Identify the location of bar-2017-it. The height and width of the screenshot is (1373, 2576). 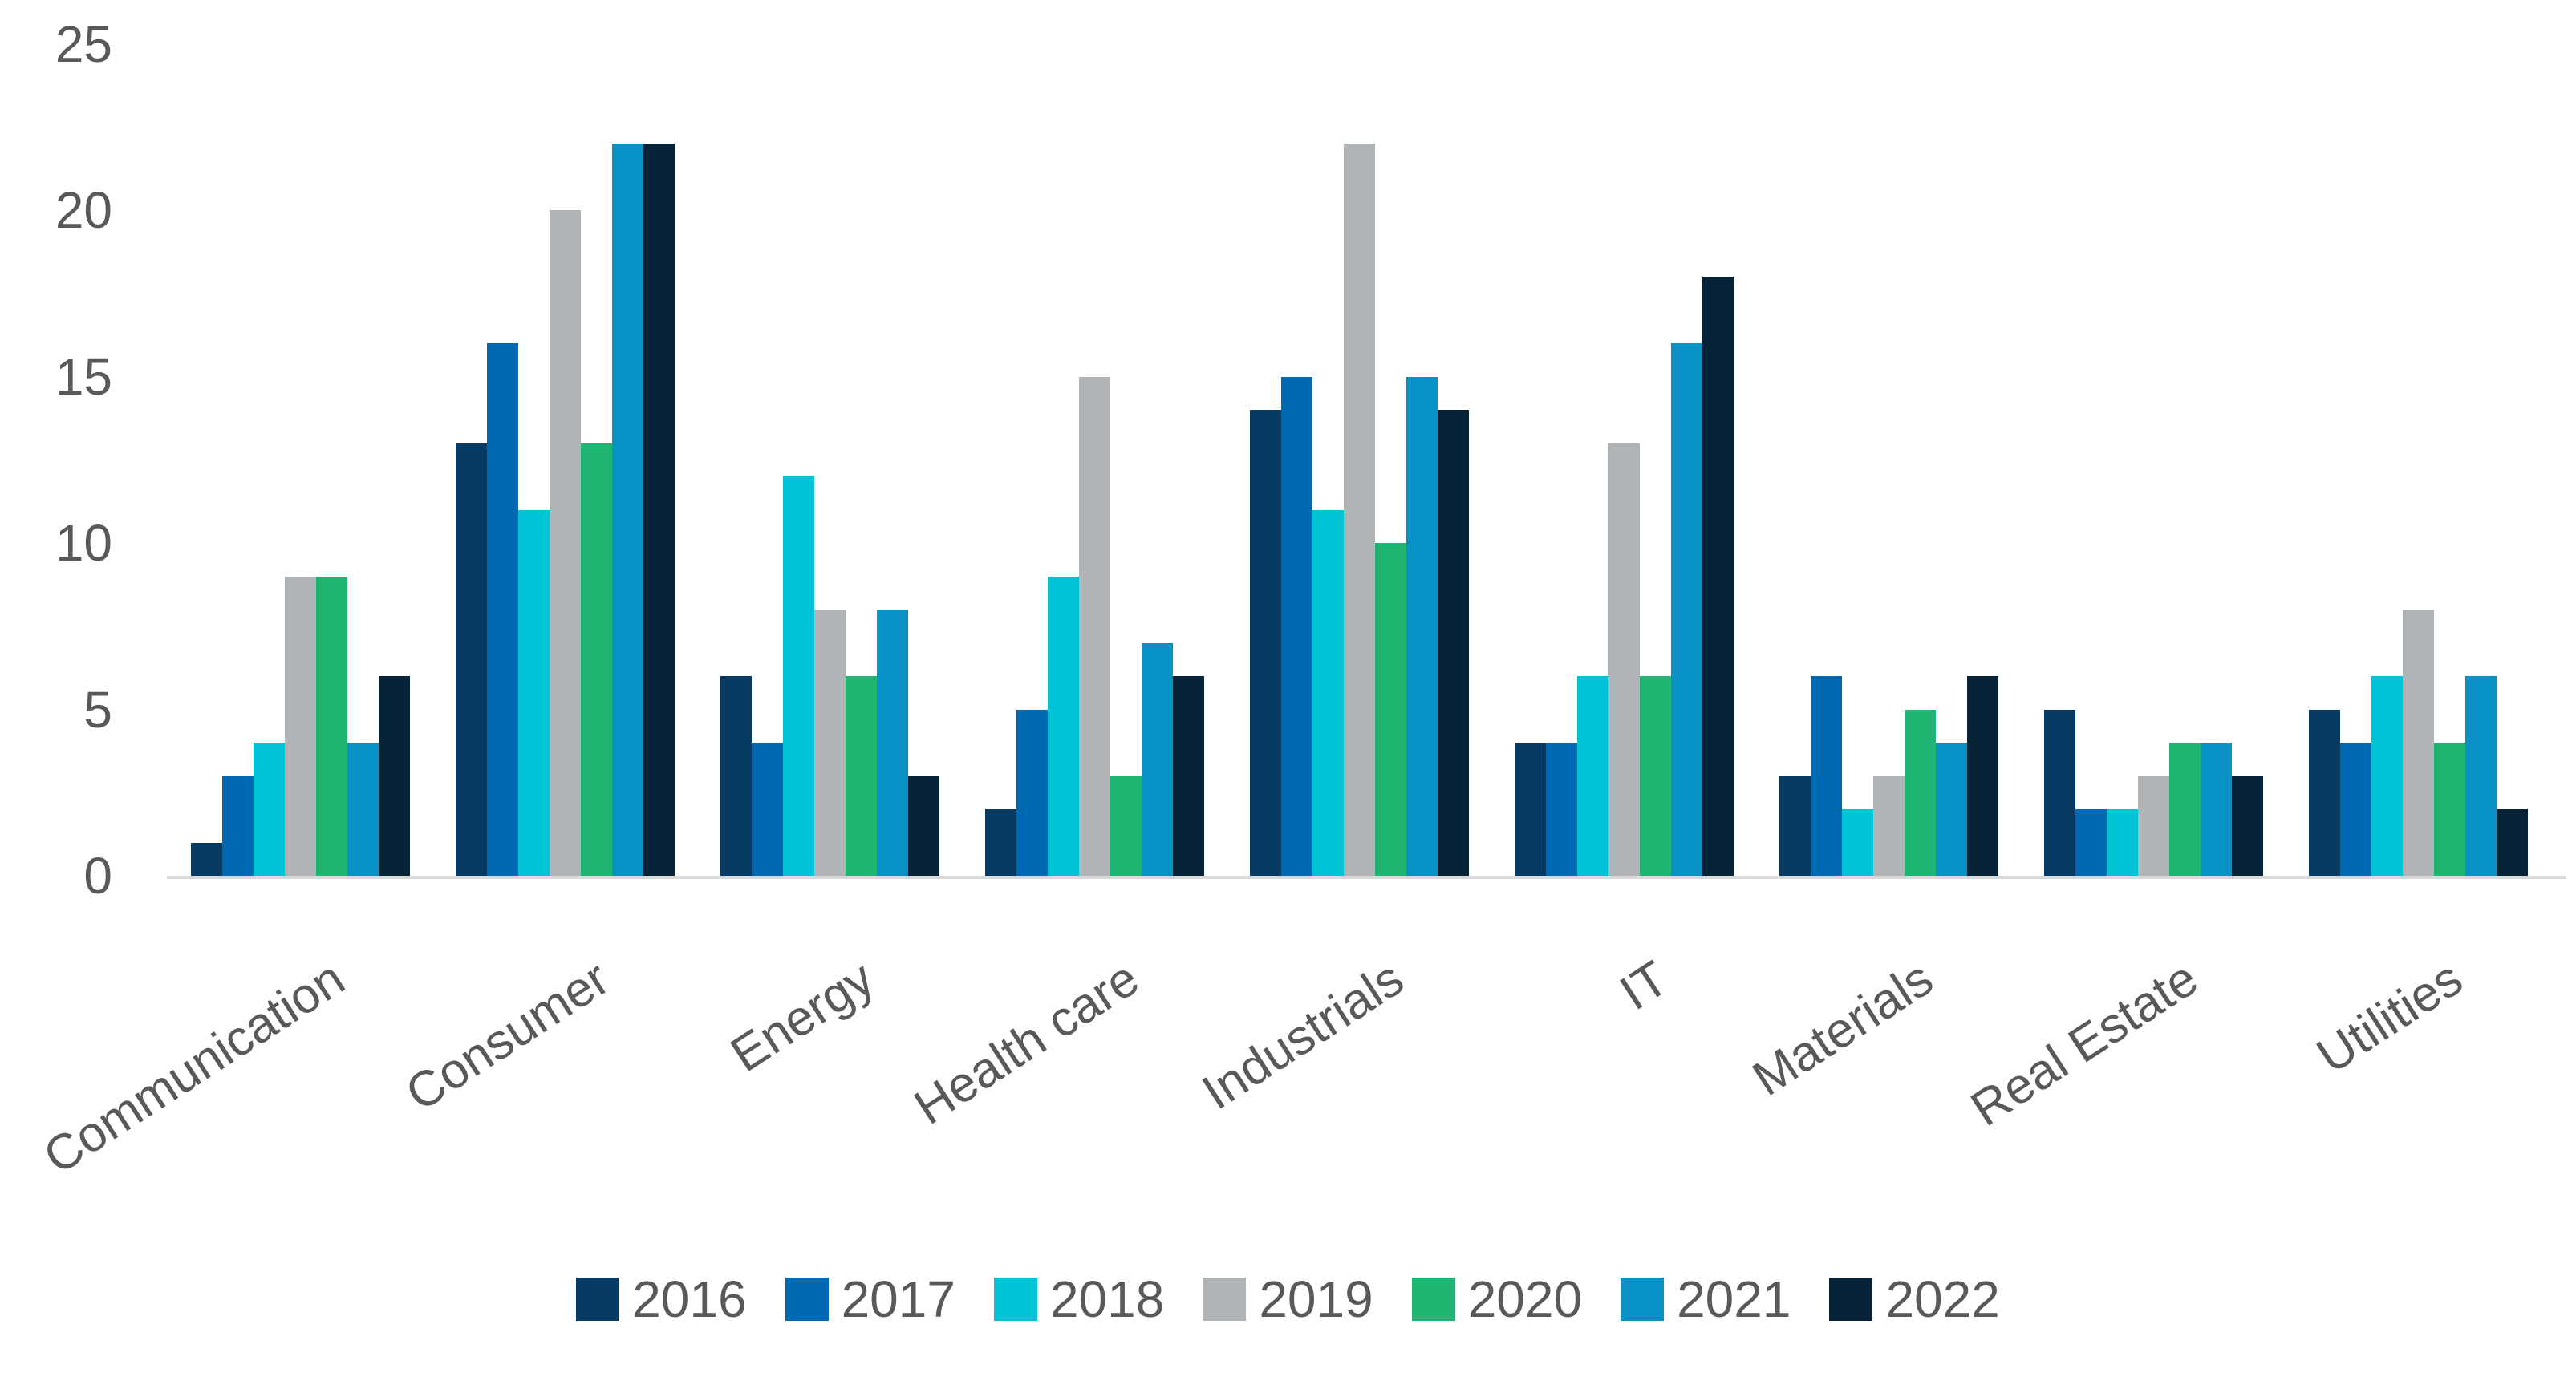
(1561, 809).